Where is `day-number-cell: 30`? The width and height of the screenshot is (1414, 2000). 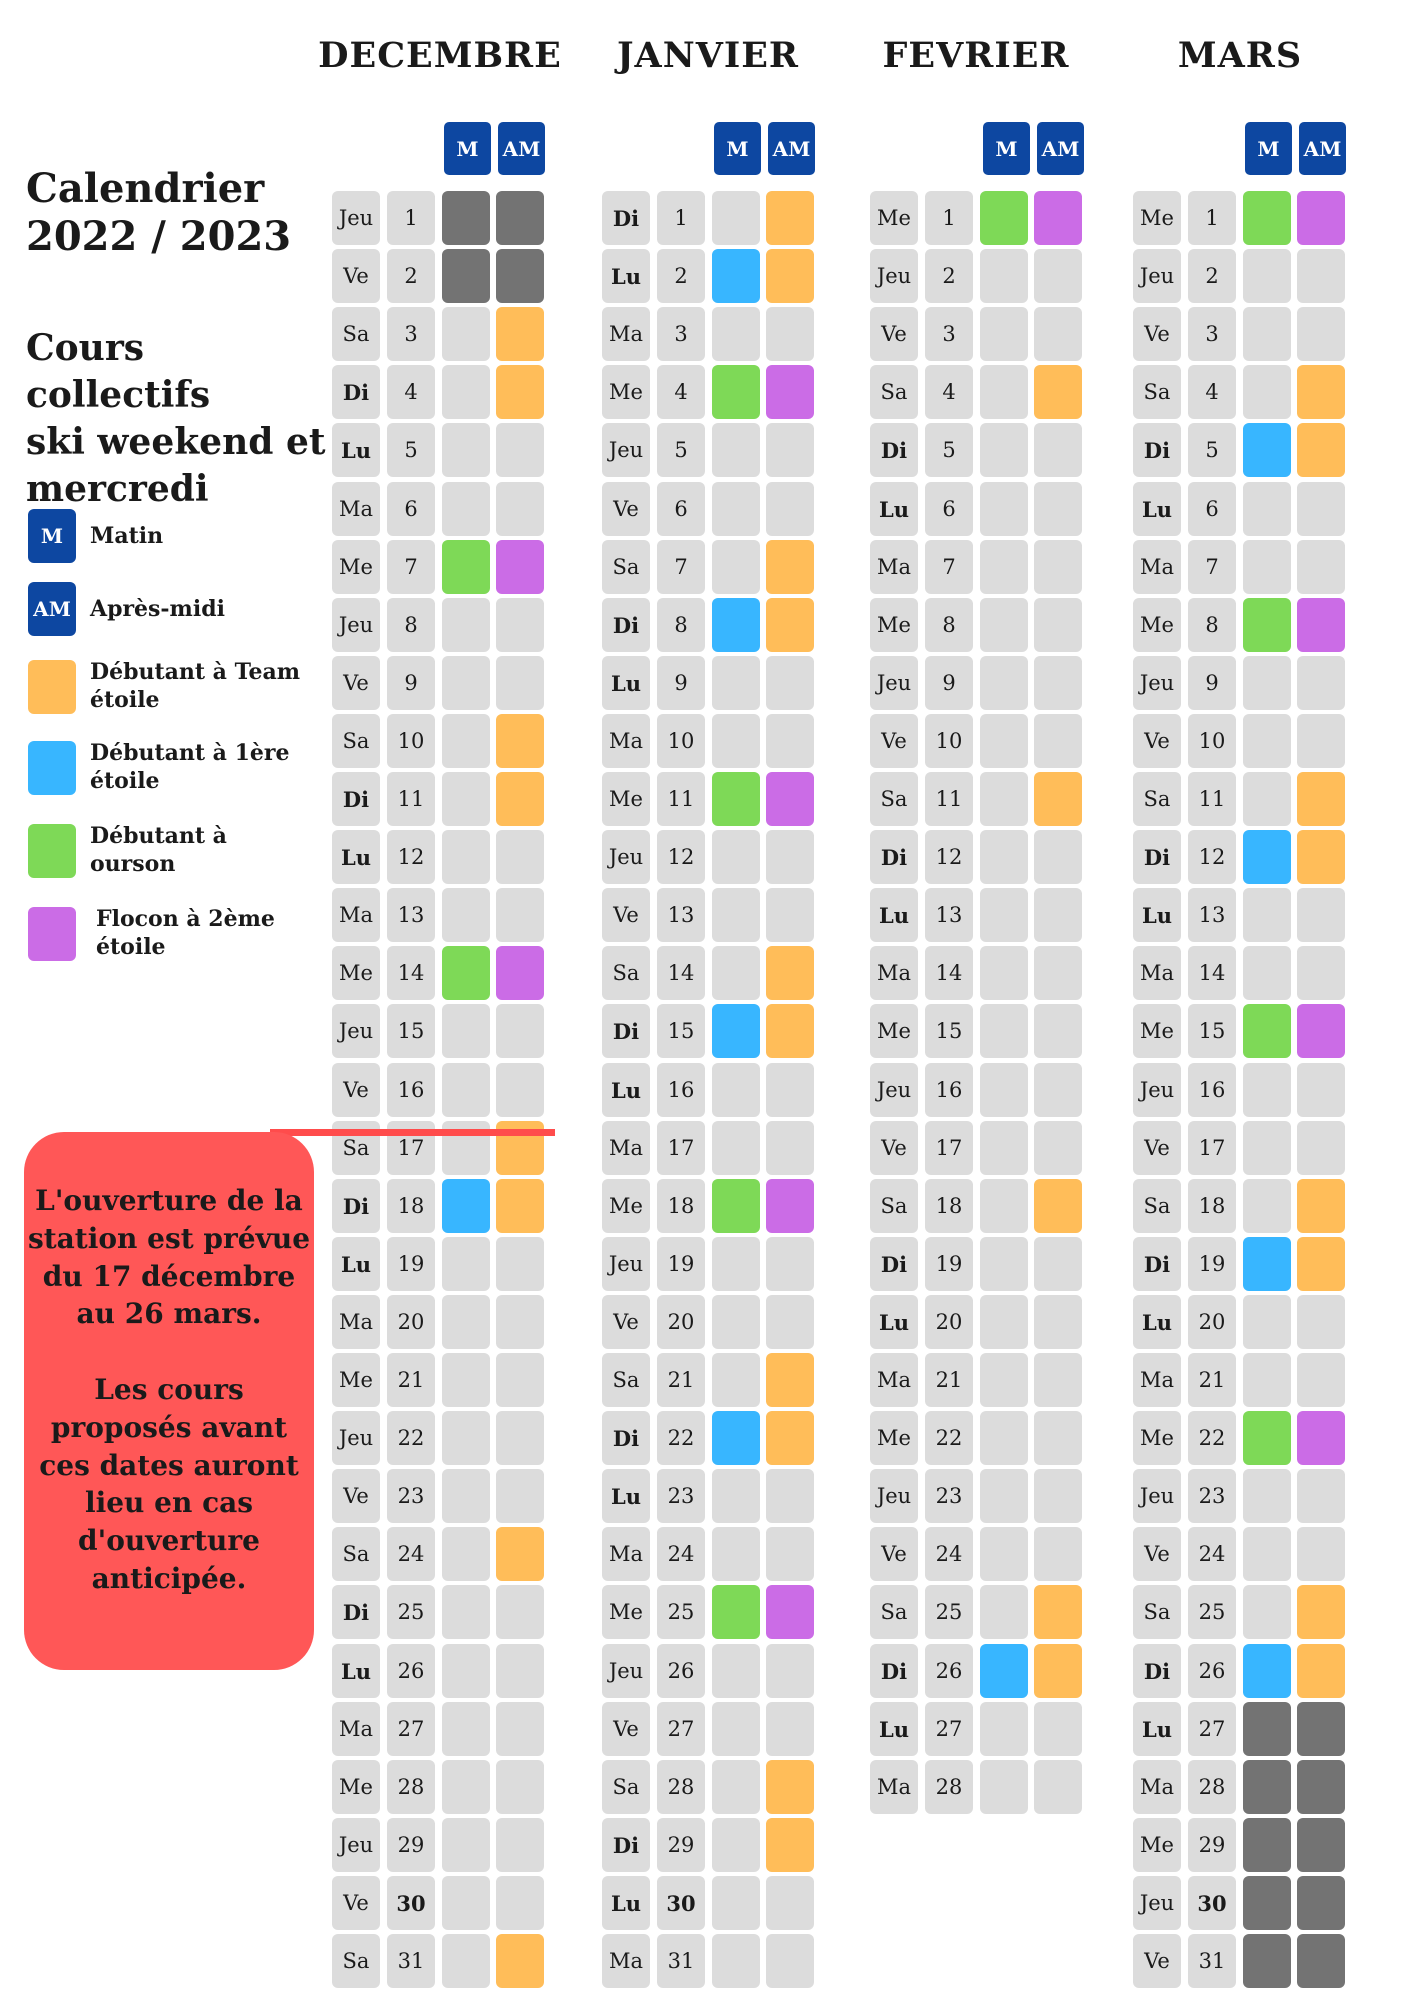
day-number-cell: 30 is located at coordinates (681, 1903).